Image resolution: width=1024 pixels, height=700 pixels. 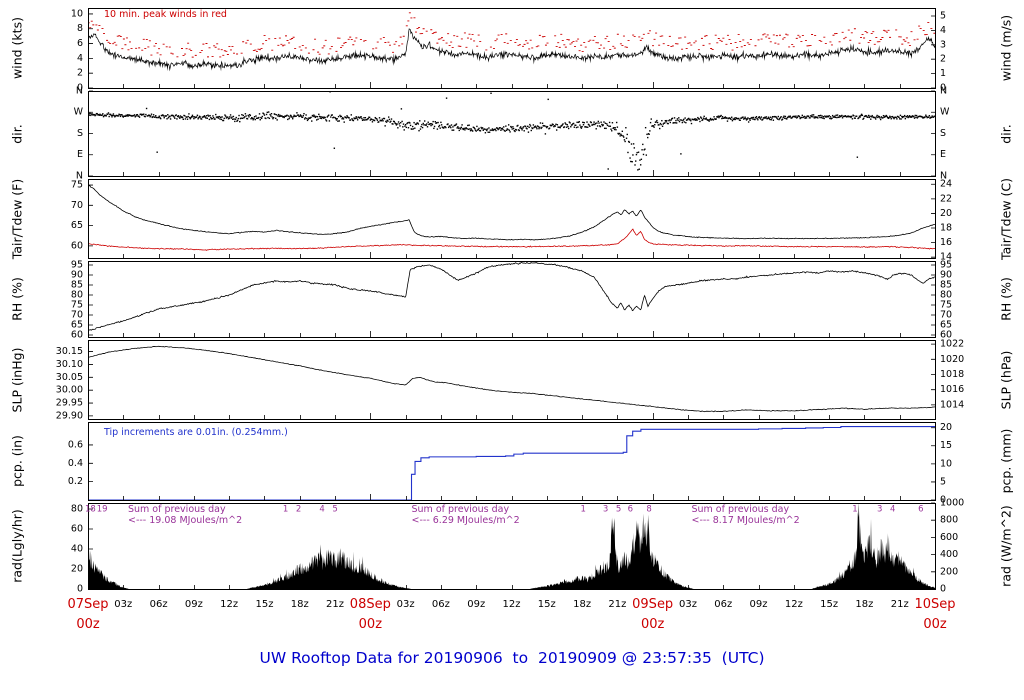 I want to click on rad-sum-line2: <--- 19.08 MJoules/m^2, so click(x=185, y=520).